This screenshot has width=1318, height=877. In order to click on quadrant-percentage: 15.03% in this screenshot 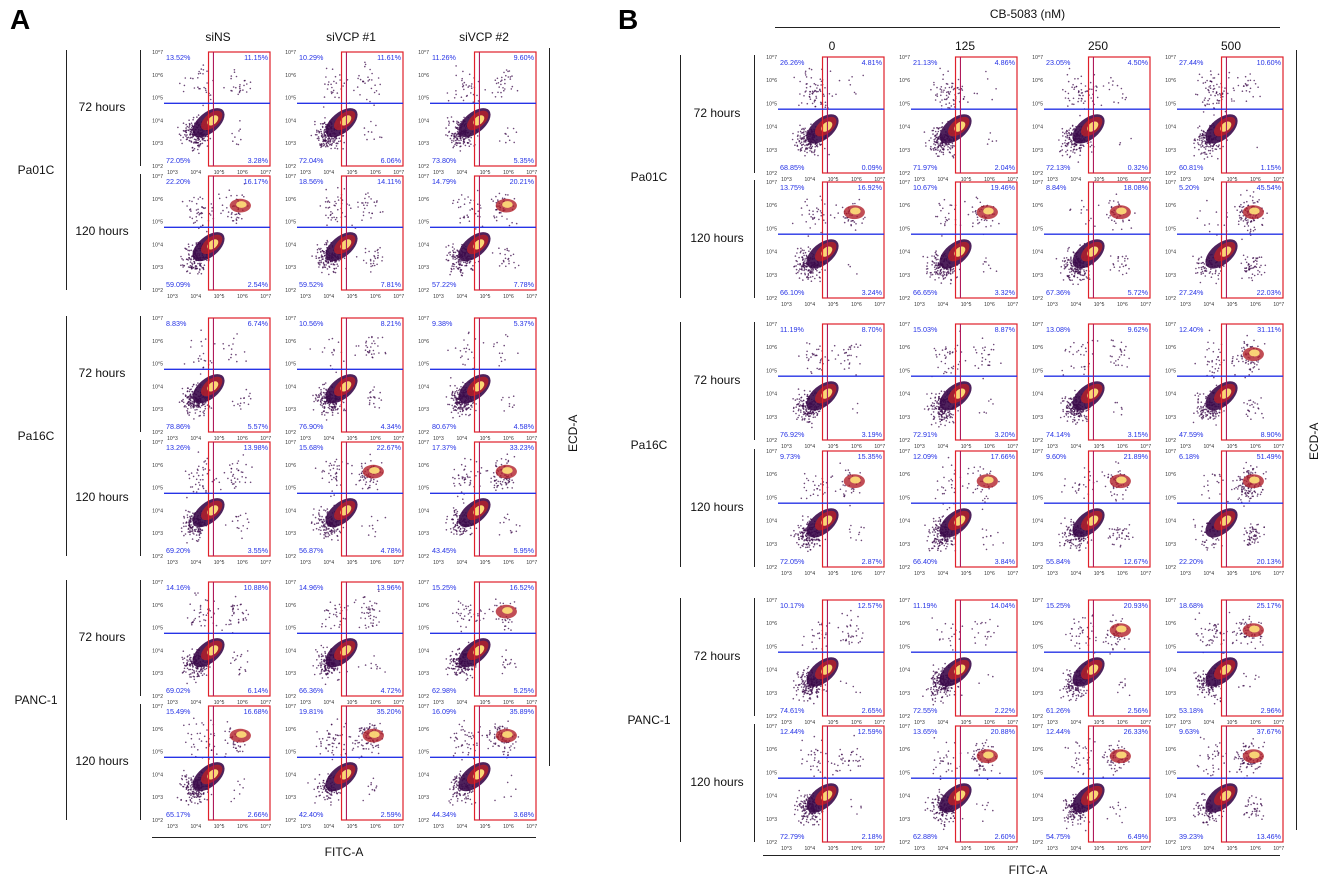, I will do `click(925, 329)`.